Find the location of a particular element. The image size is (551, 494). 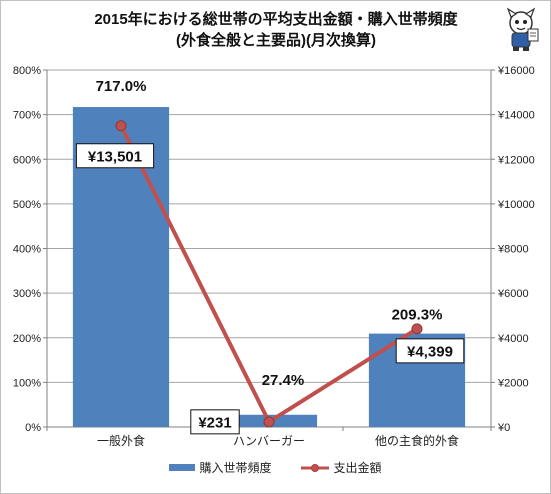

bar-data-label: 27.4% is located at coordinates (283, 380).